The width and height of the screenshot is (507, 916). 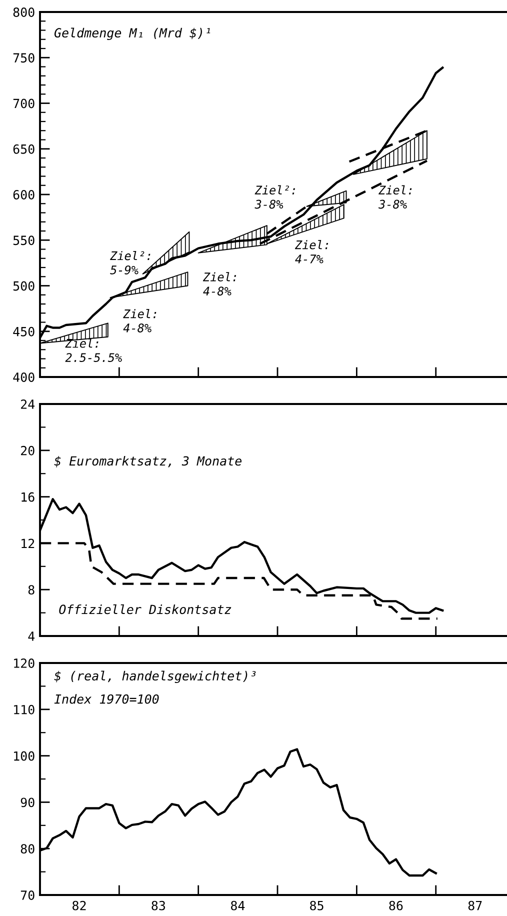 What do you see at coordinates (24, 709) in the screenshot?
I see `y-tick-label: 110` at bounding box center [24, 709].